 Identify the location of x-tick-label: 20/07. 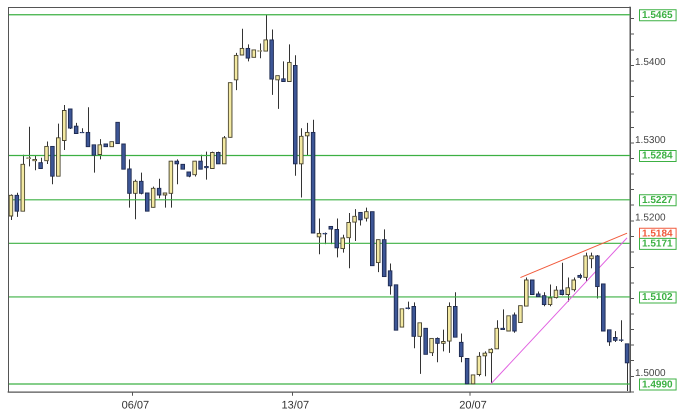
(473, 405).